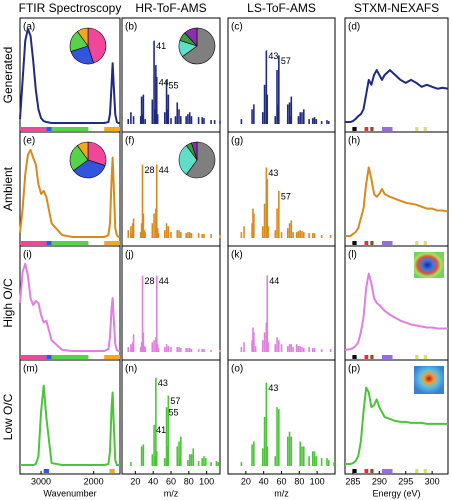 This screenshot has width=452, height=500. Describe the element at coordinates (153, 481) in the screenshot. I see `x-tick-label: 40` at that location.